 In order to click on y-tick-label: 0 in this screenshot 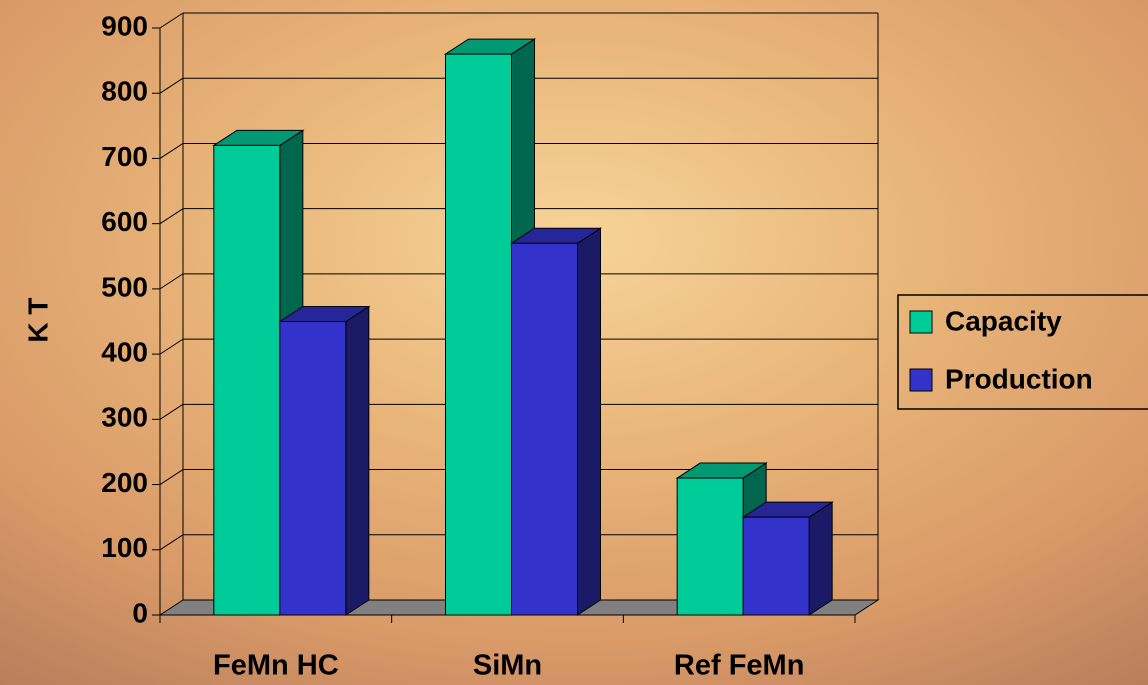, I will do `click(140, 612)`.